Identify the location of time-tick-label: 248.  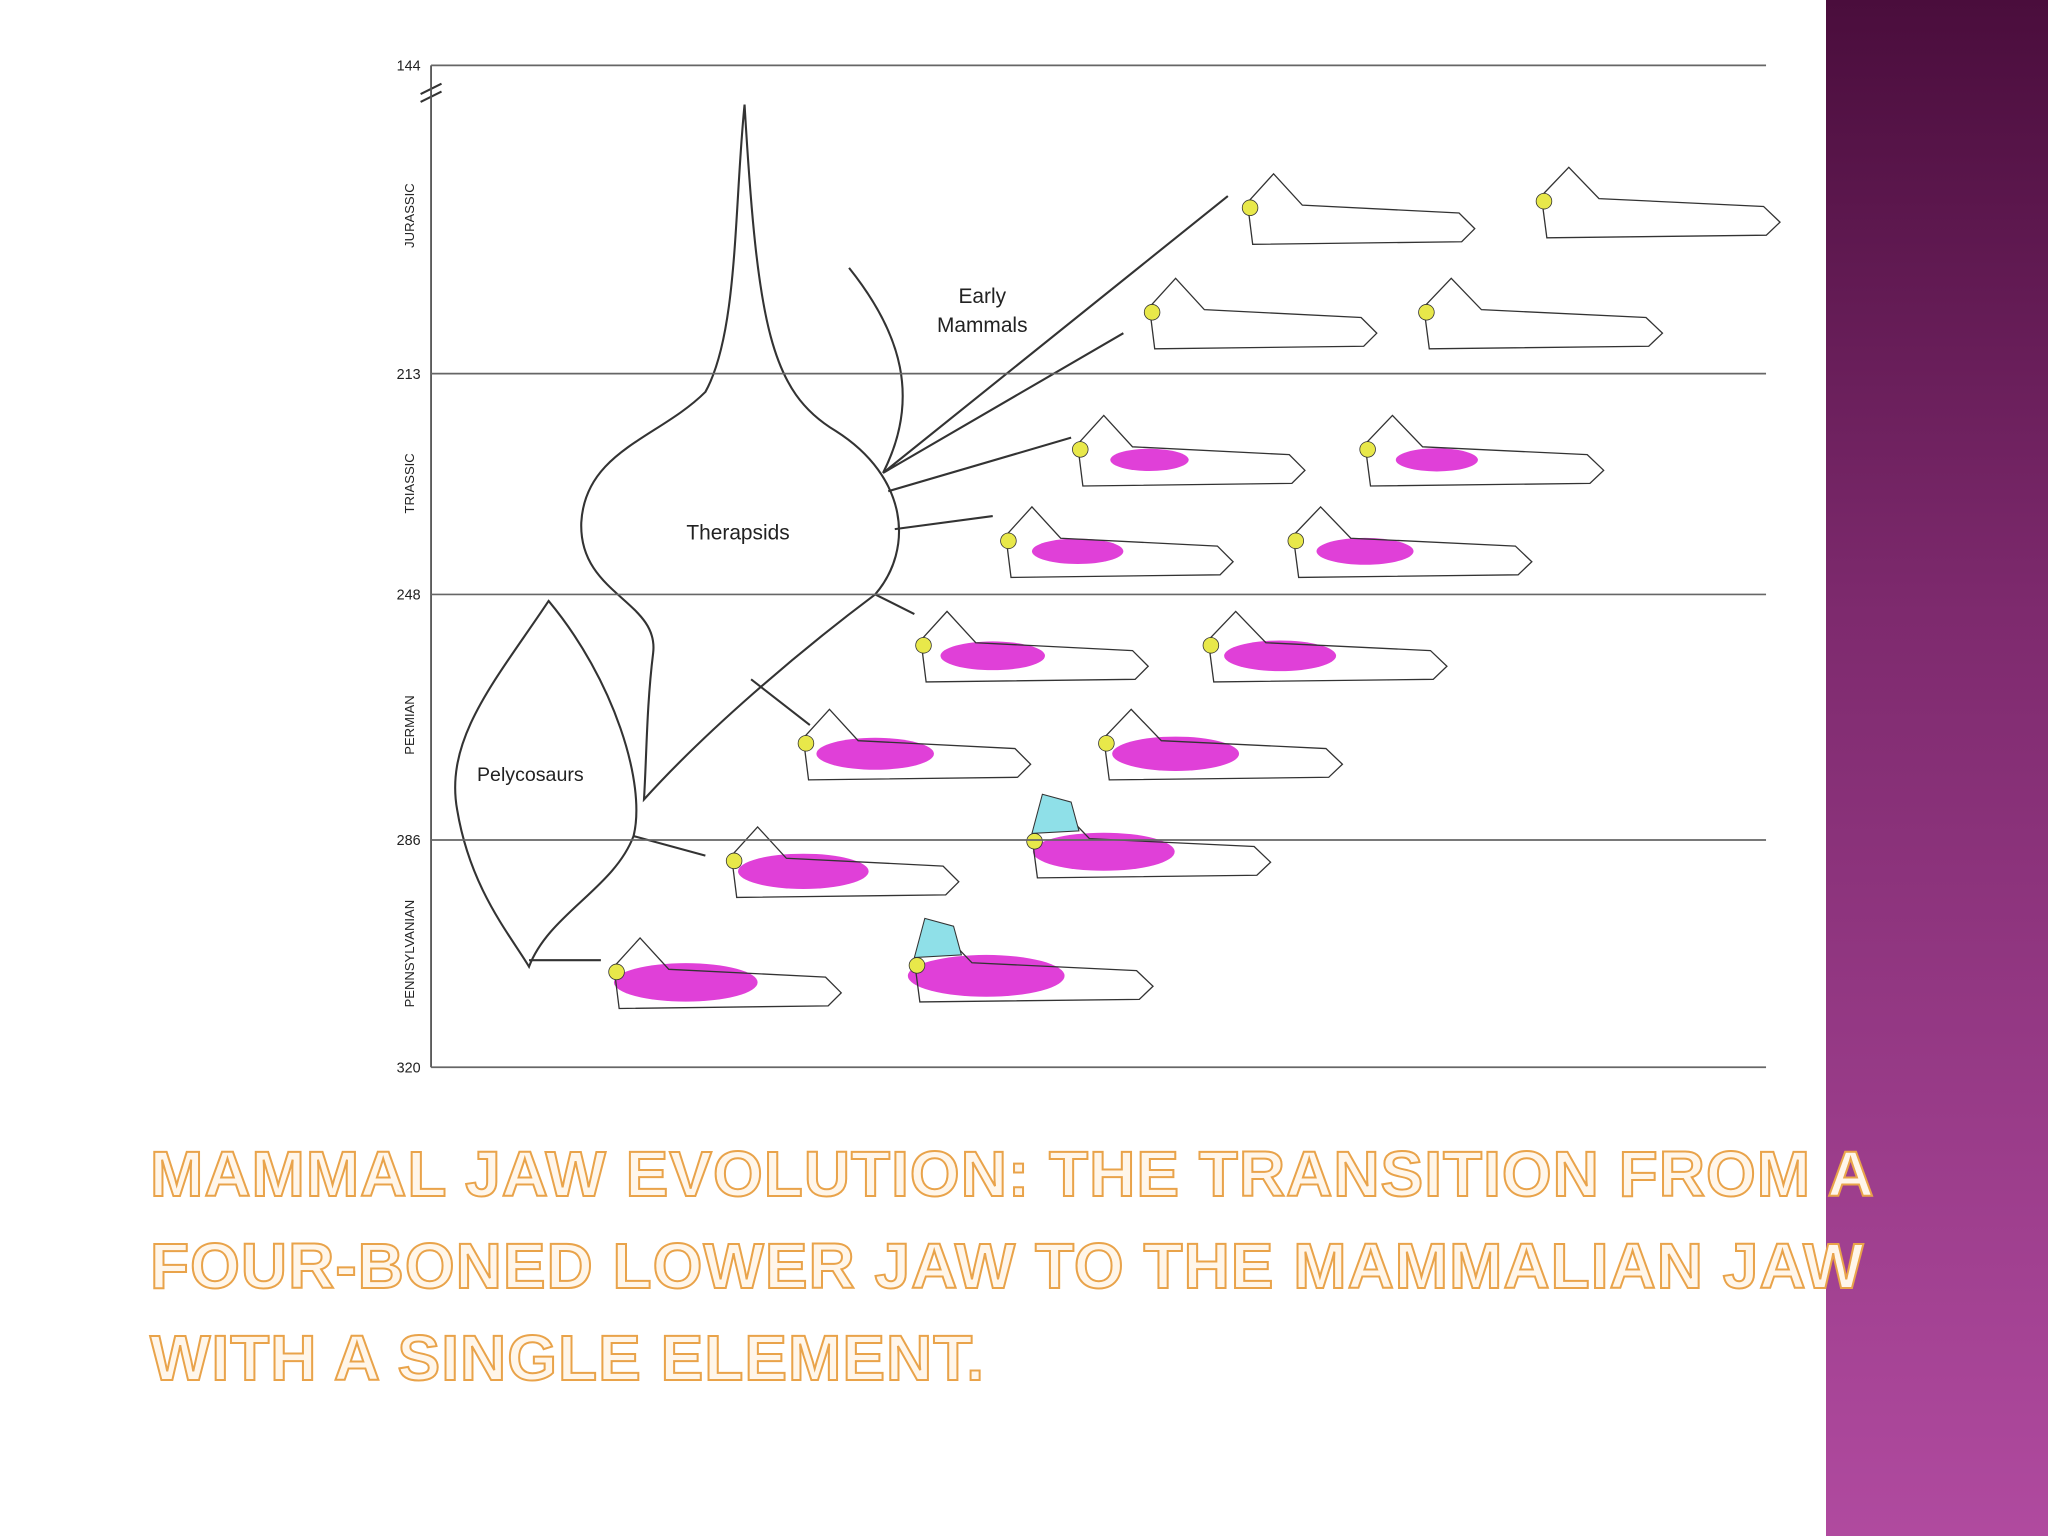
(409, 596).